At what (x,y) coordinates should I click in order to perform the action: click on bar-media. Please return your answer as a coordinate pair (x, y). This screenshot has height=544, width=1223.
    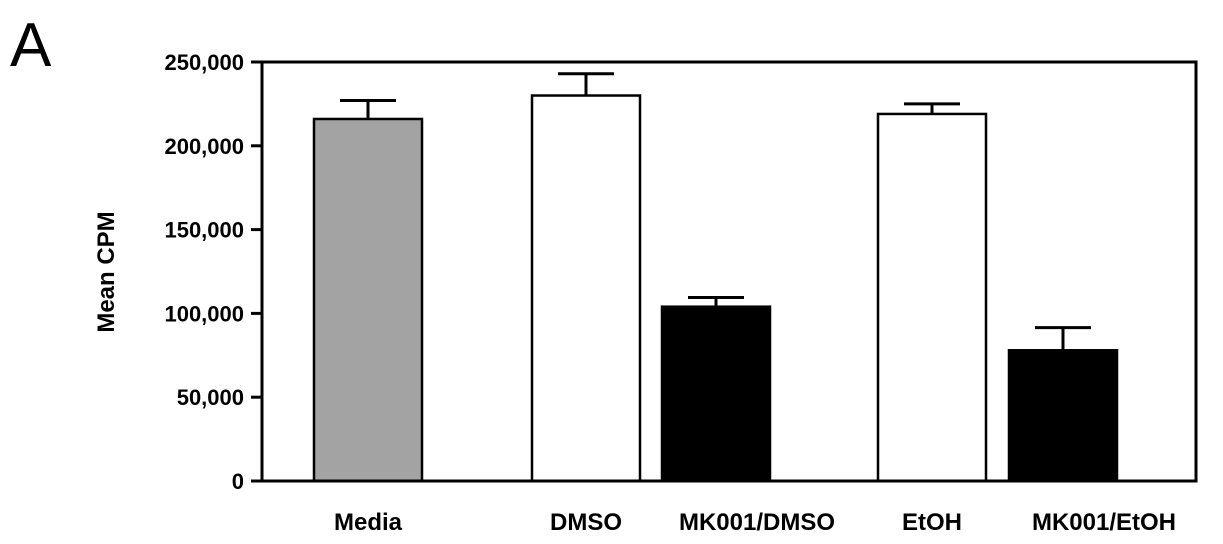
    Looking at the image, I should click on (368, 300).